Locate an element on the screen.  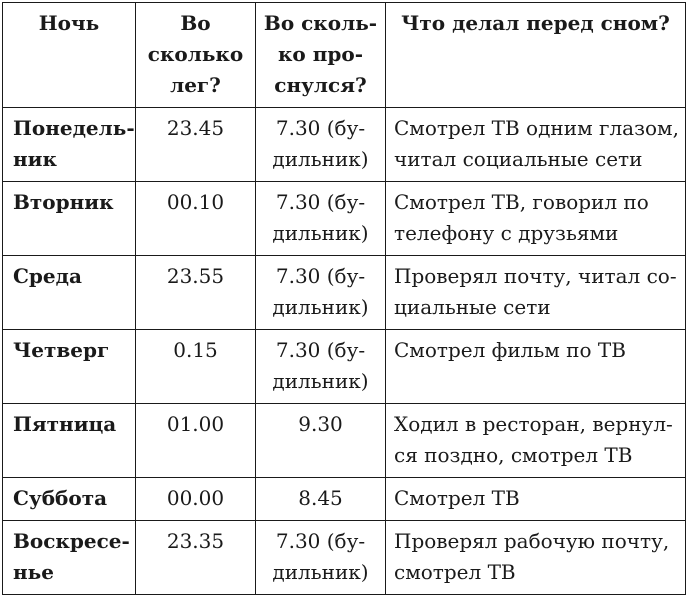
cell-line: Вторник is located at coordinates (63, 202).